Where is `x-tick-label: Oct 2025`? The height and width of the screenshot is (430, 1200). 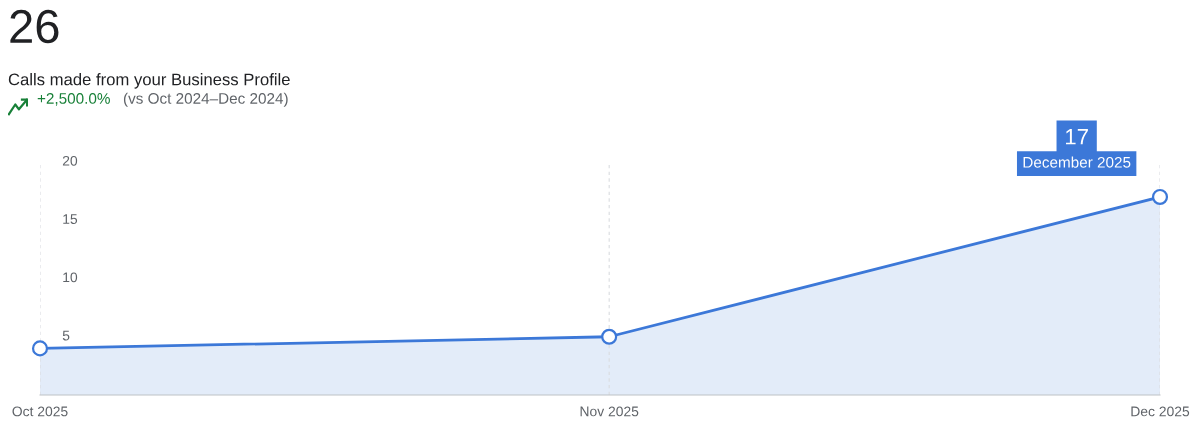
x-tick-label: Oct 2025 is located at coordinates (40, 411).